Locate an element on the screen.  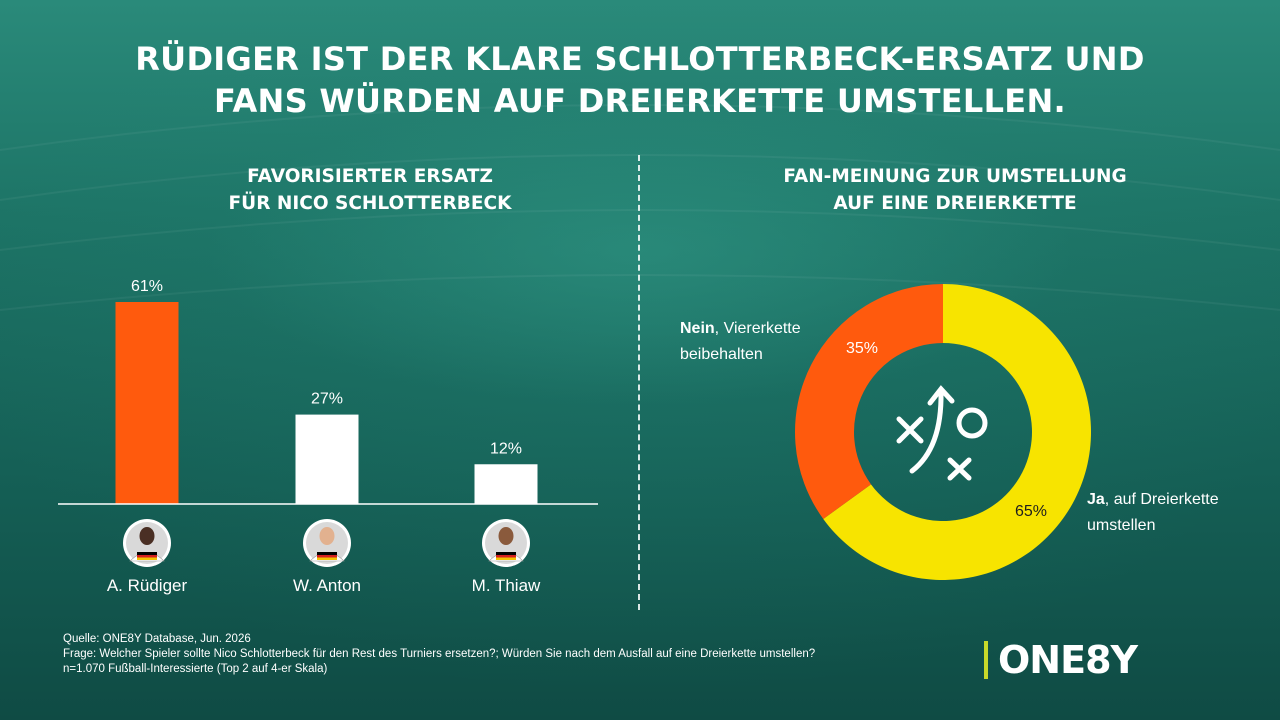
yes-label-line2: umstellen is located at coordinates (1121, 525).